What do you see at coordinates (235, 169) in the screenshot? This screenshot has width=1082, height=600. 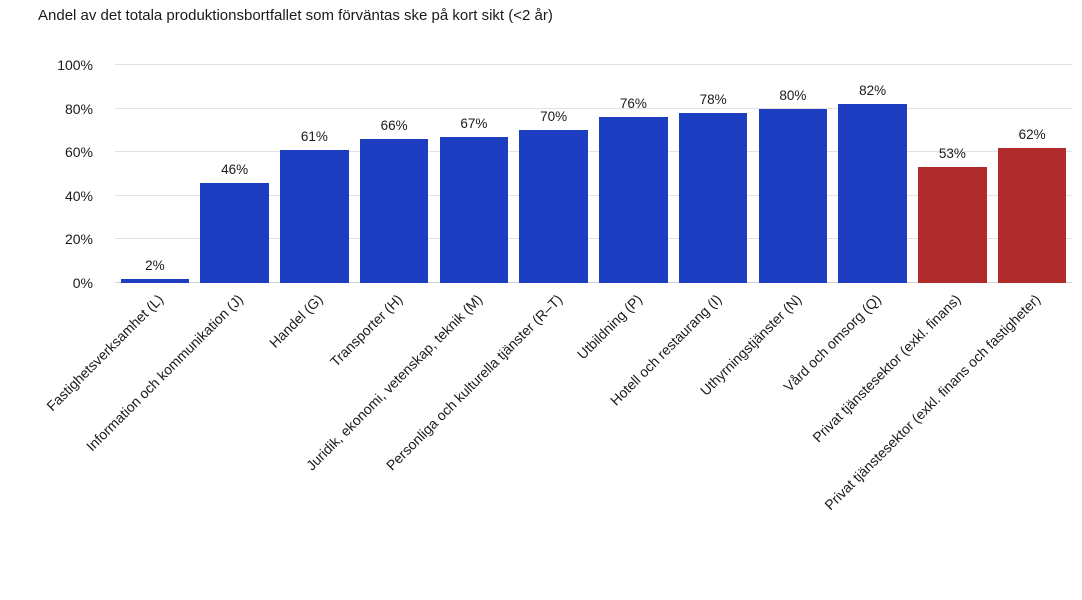 I see `bar-value-label: 46%` at bounding box center [235, 169].